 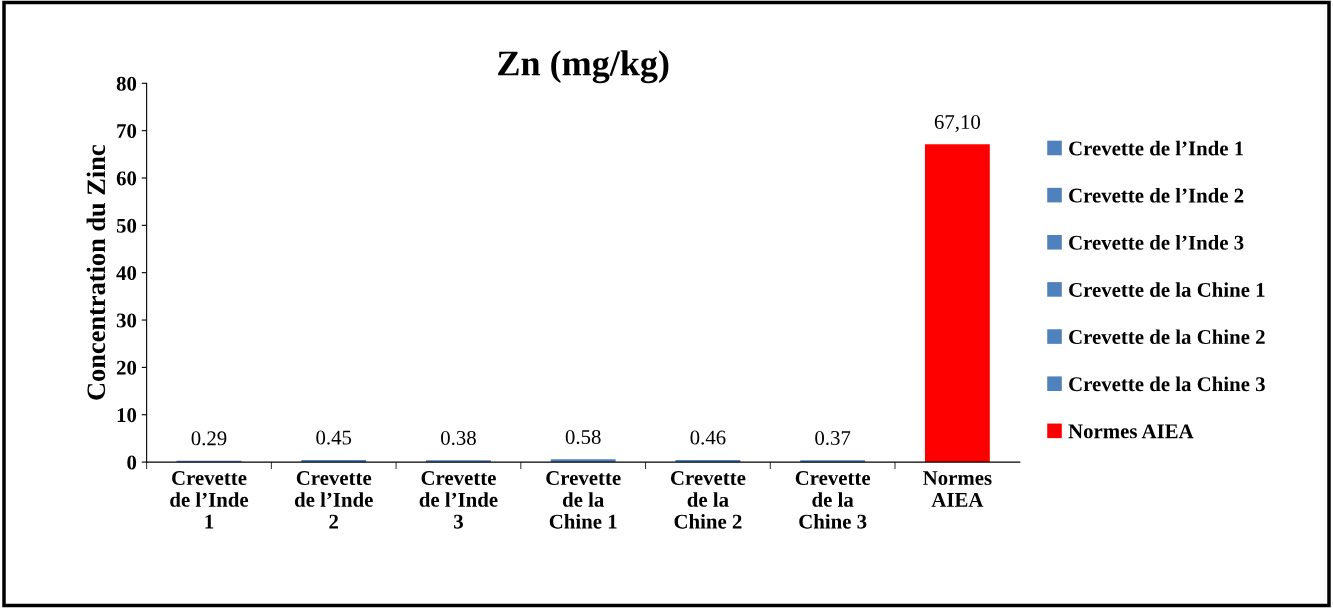 I want to click on x-tick-label: Crevette de l’Inde 2, so click(x=333, y=500).